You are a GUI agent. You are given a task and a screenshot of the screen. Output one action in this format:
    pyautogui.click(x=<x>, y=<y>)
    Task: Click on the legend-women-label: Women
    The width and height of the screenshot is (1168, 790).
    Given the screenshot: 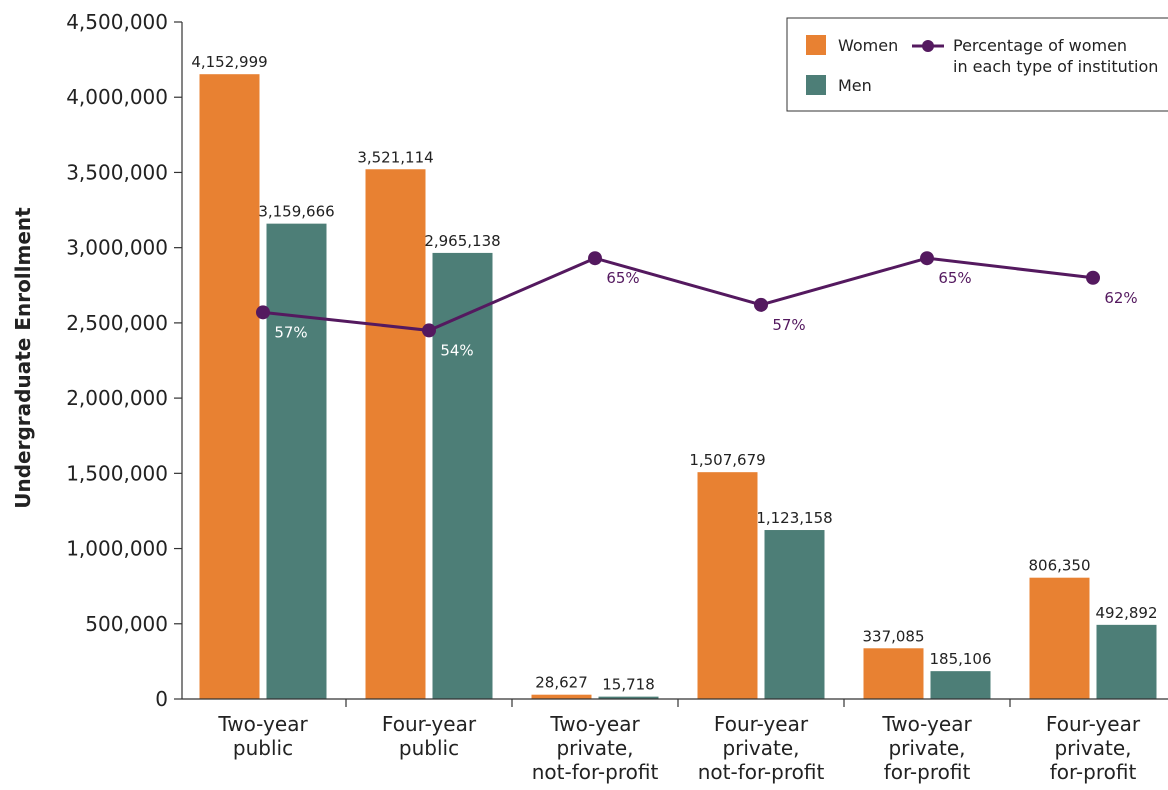 What is the action you would take?
    pyautogui.click(x=868, y=45)
    